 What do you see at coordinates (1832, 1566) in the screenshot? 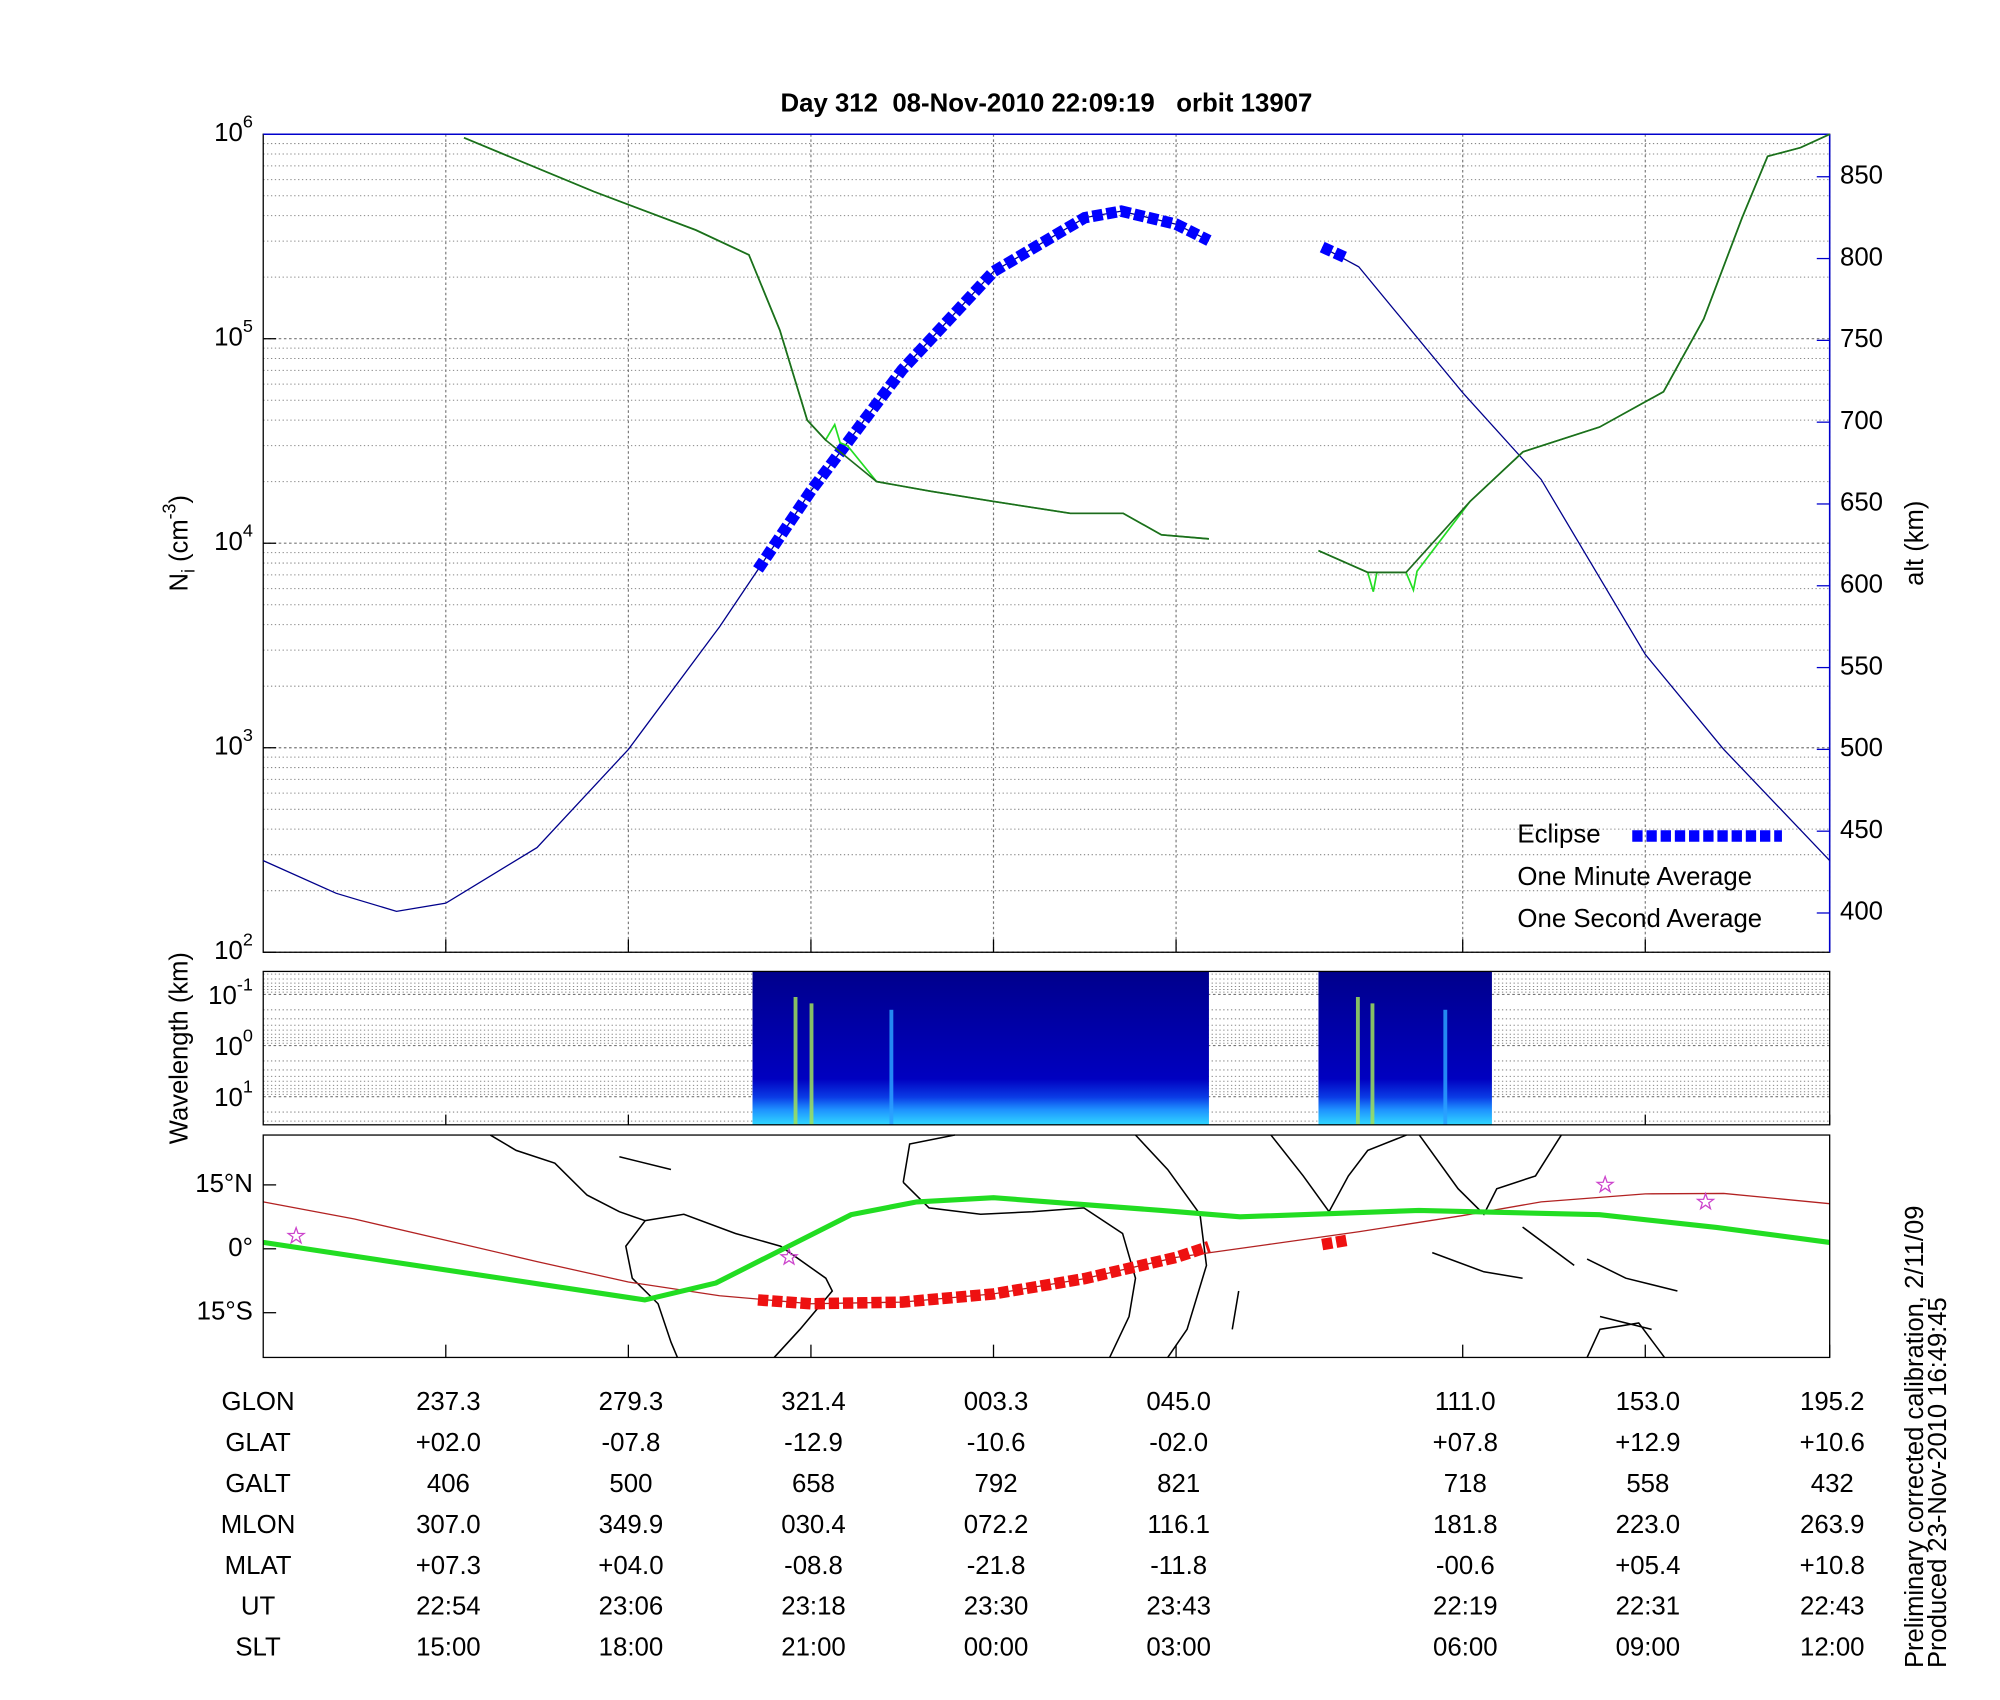
I see `table-cell: +10.8` at bounding box center [1832, 1566].